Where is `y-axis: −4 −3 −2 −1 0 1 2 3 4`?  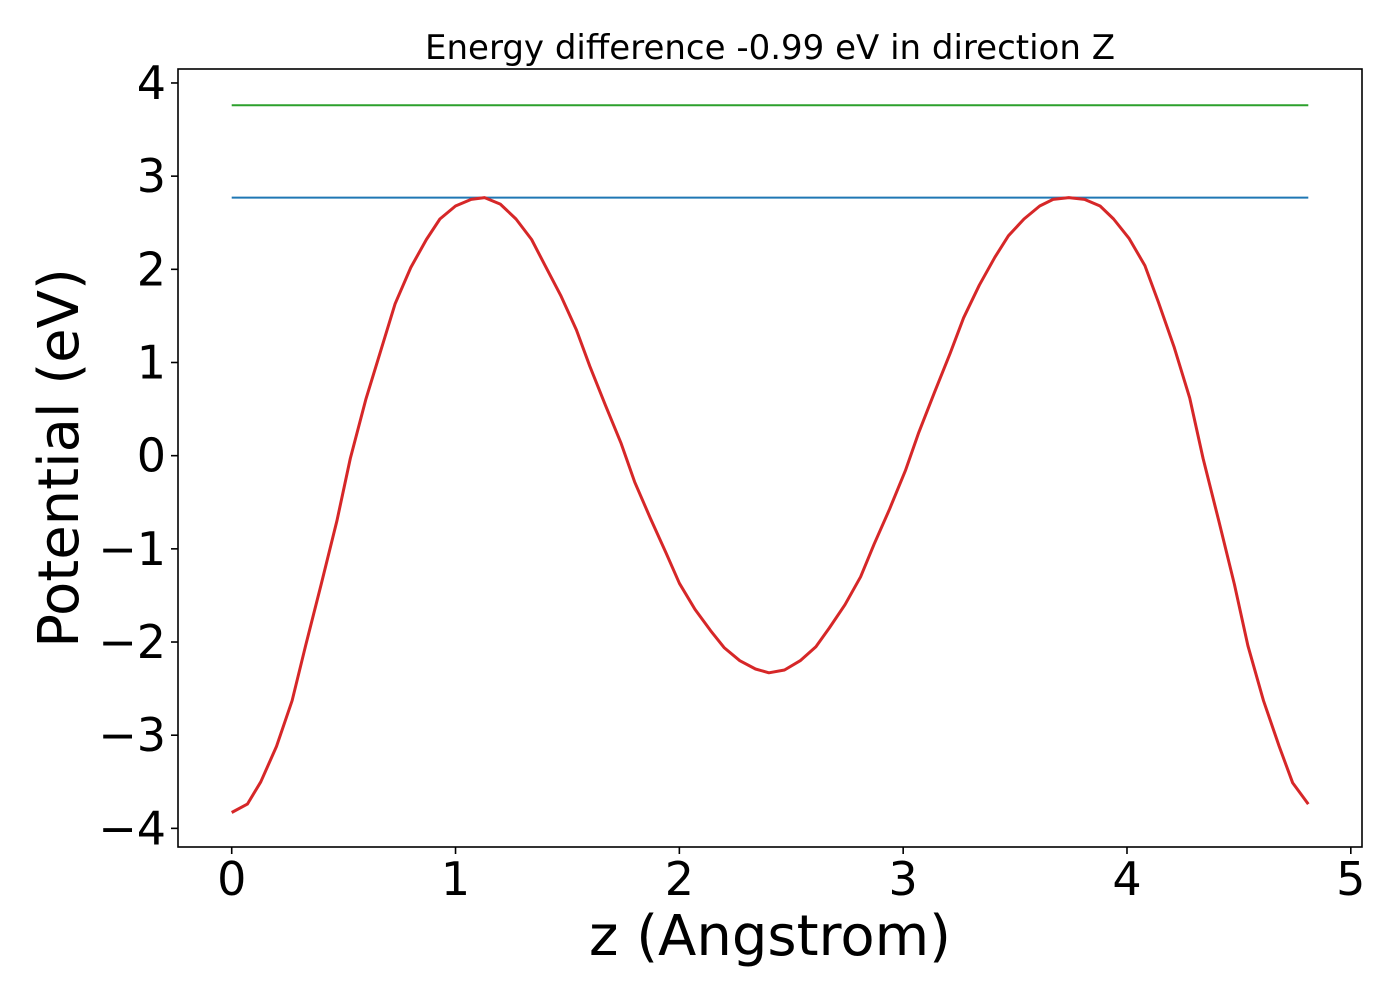
y-axis: −4 −3 −2 −1 0 1 2 3 4 is located at coordinates (138, 455).